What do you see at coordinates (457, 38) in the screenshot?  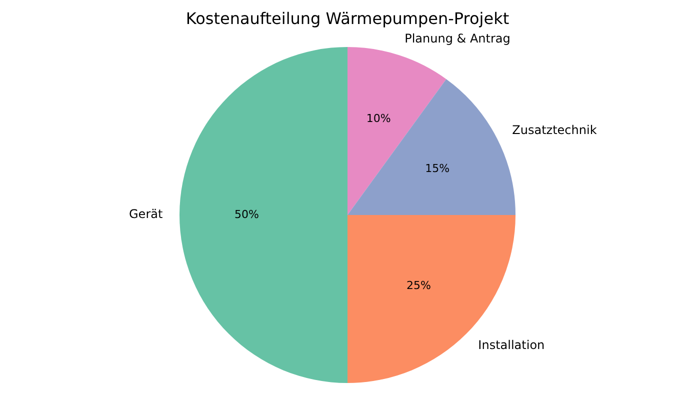 I see `slice-label: Planung & Antrag` at bounding box center [457, 38].